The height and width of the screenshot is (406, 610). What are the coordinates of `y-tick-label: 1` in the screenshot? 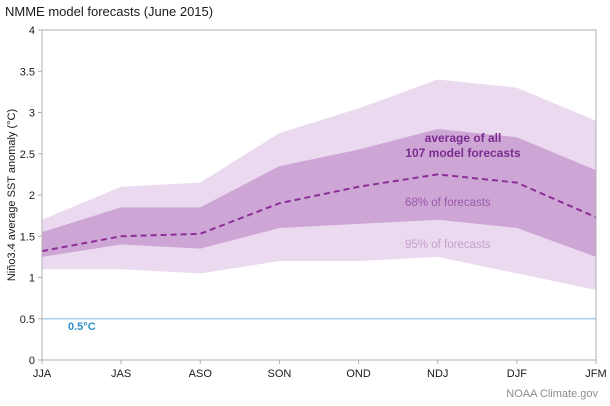 It's located at (32, 279).